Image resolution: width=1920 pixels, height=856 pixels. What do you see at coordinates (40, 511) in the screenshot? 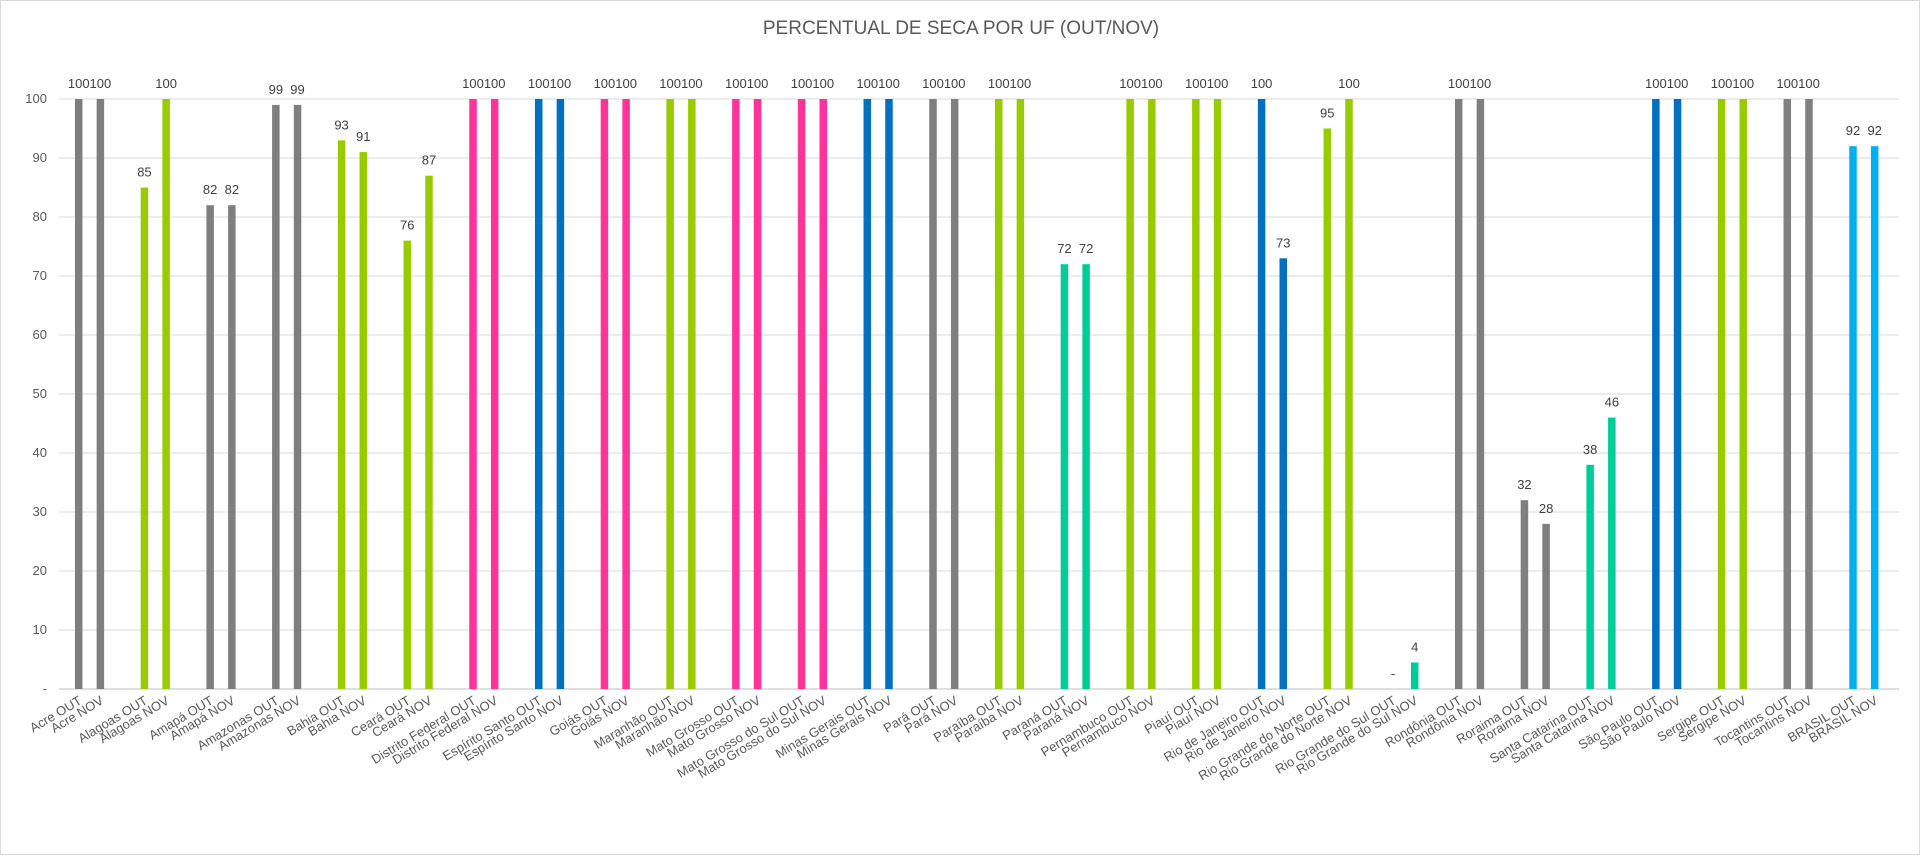
I see `y-tick-label: 30` at bounding box center [40, 511].